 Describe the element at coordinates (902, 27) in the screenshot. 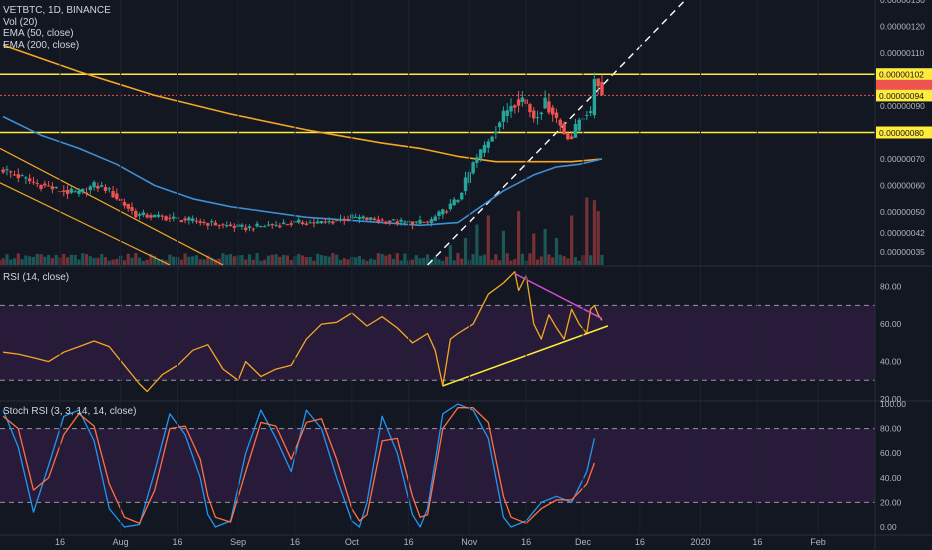

I see `price-tick-label: 0.00000120` at that location.